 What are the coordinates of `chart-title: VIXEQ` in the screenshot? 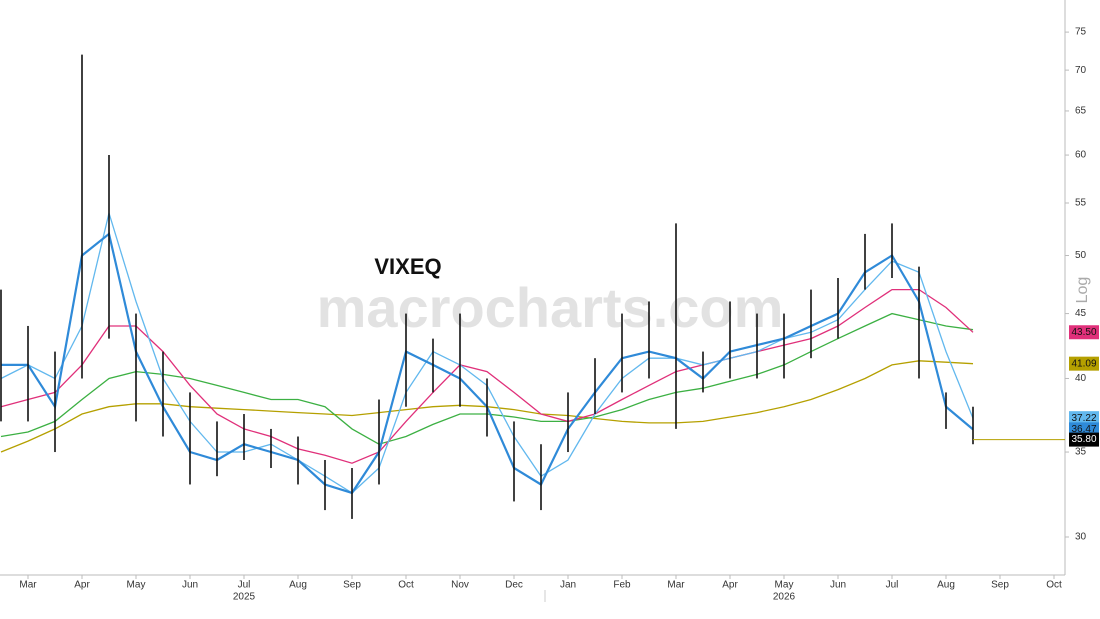 It's located at (407, 266).